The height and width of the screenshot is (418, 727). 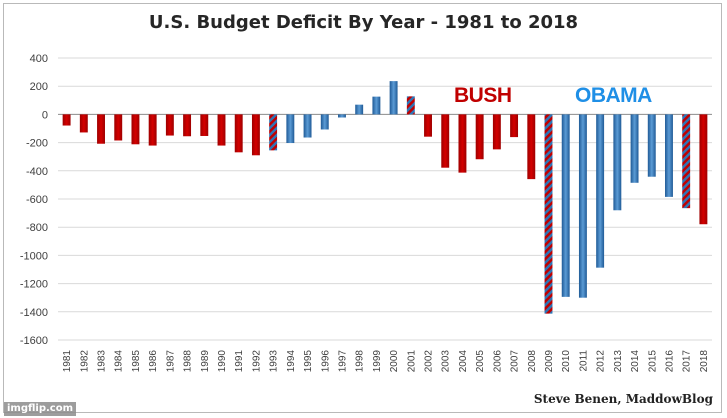 I want to click on x-tick-label: 1998, so click(x=360, y=361).